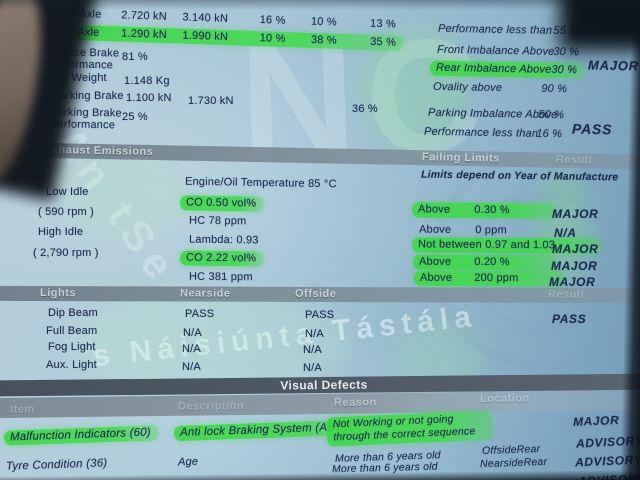  What do you see at coordinates (383, 42) in the screenshot?
I see `rear-axle-pct-3: 35 %` at bounding box center [383, 42].